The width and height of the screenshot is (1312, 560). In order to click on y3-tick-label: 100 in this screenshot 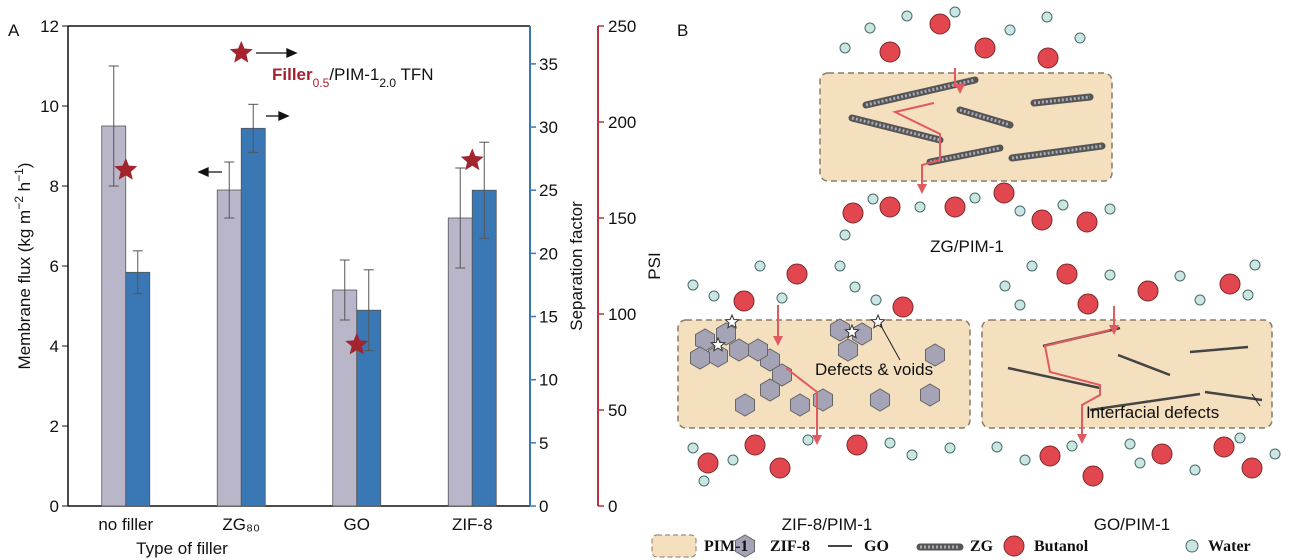, I will do `click(622, 314)`.